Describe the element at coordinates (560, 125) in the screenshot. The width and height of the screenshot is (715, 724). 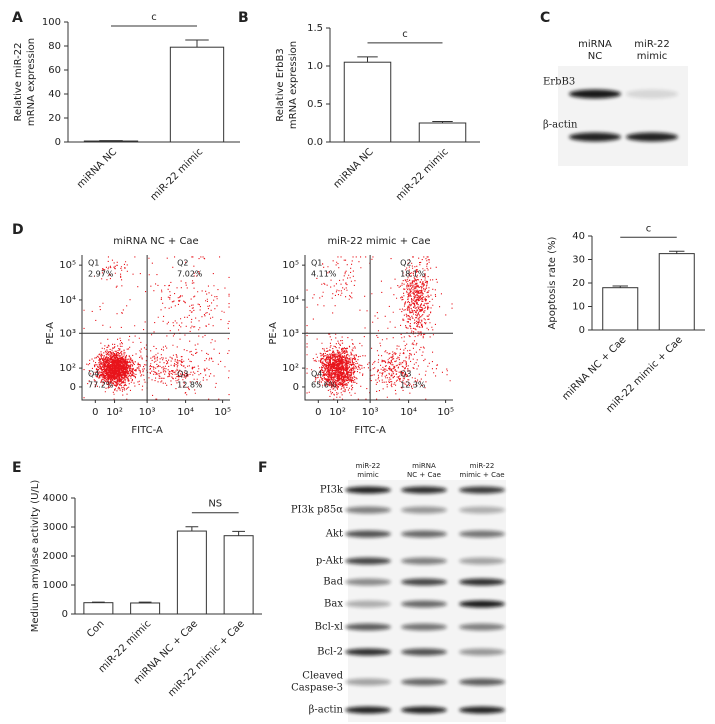
I see `blot-row-label: β-actin` at that location.